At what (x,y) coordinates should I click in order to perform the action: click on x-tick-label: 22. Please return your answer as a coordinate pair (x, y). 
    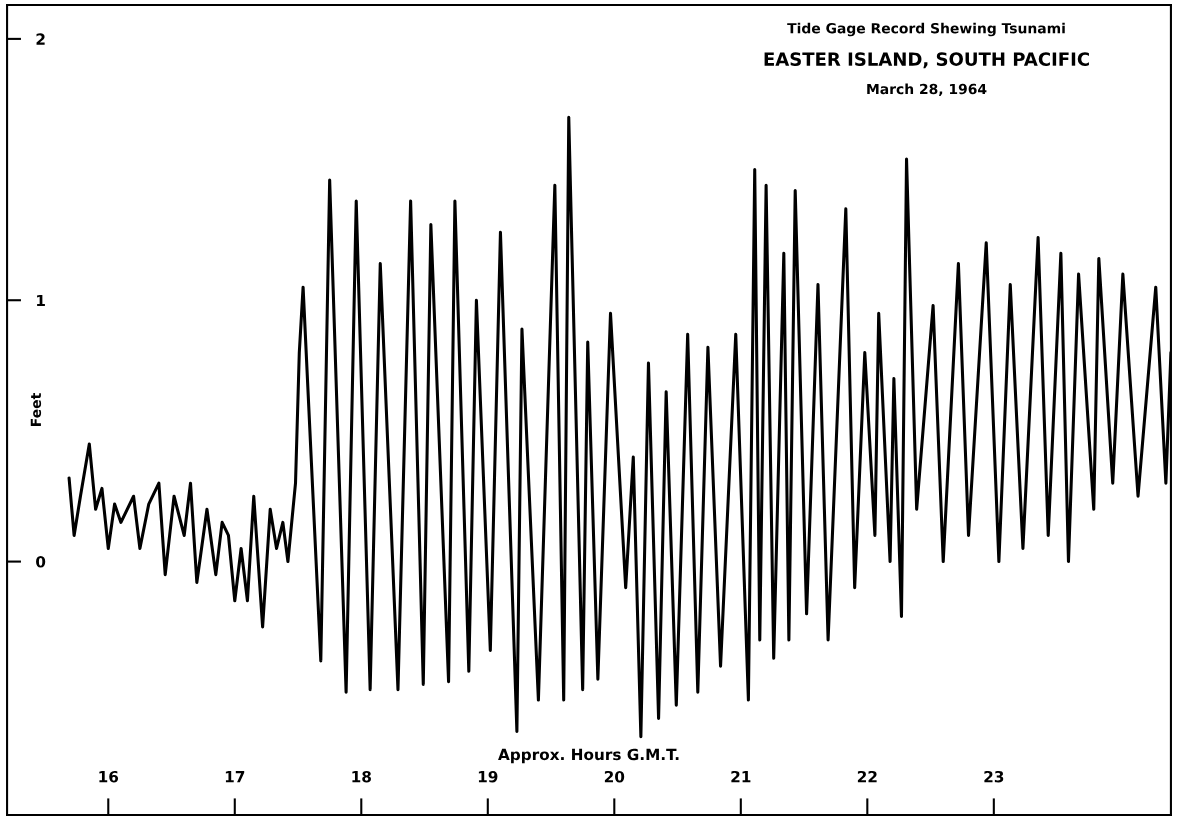
    Looking at the image, I should click on (867, 776).